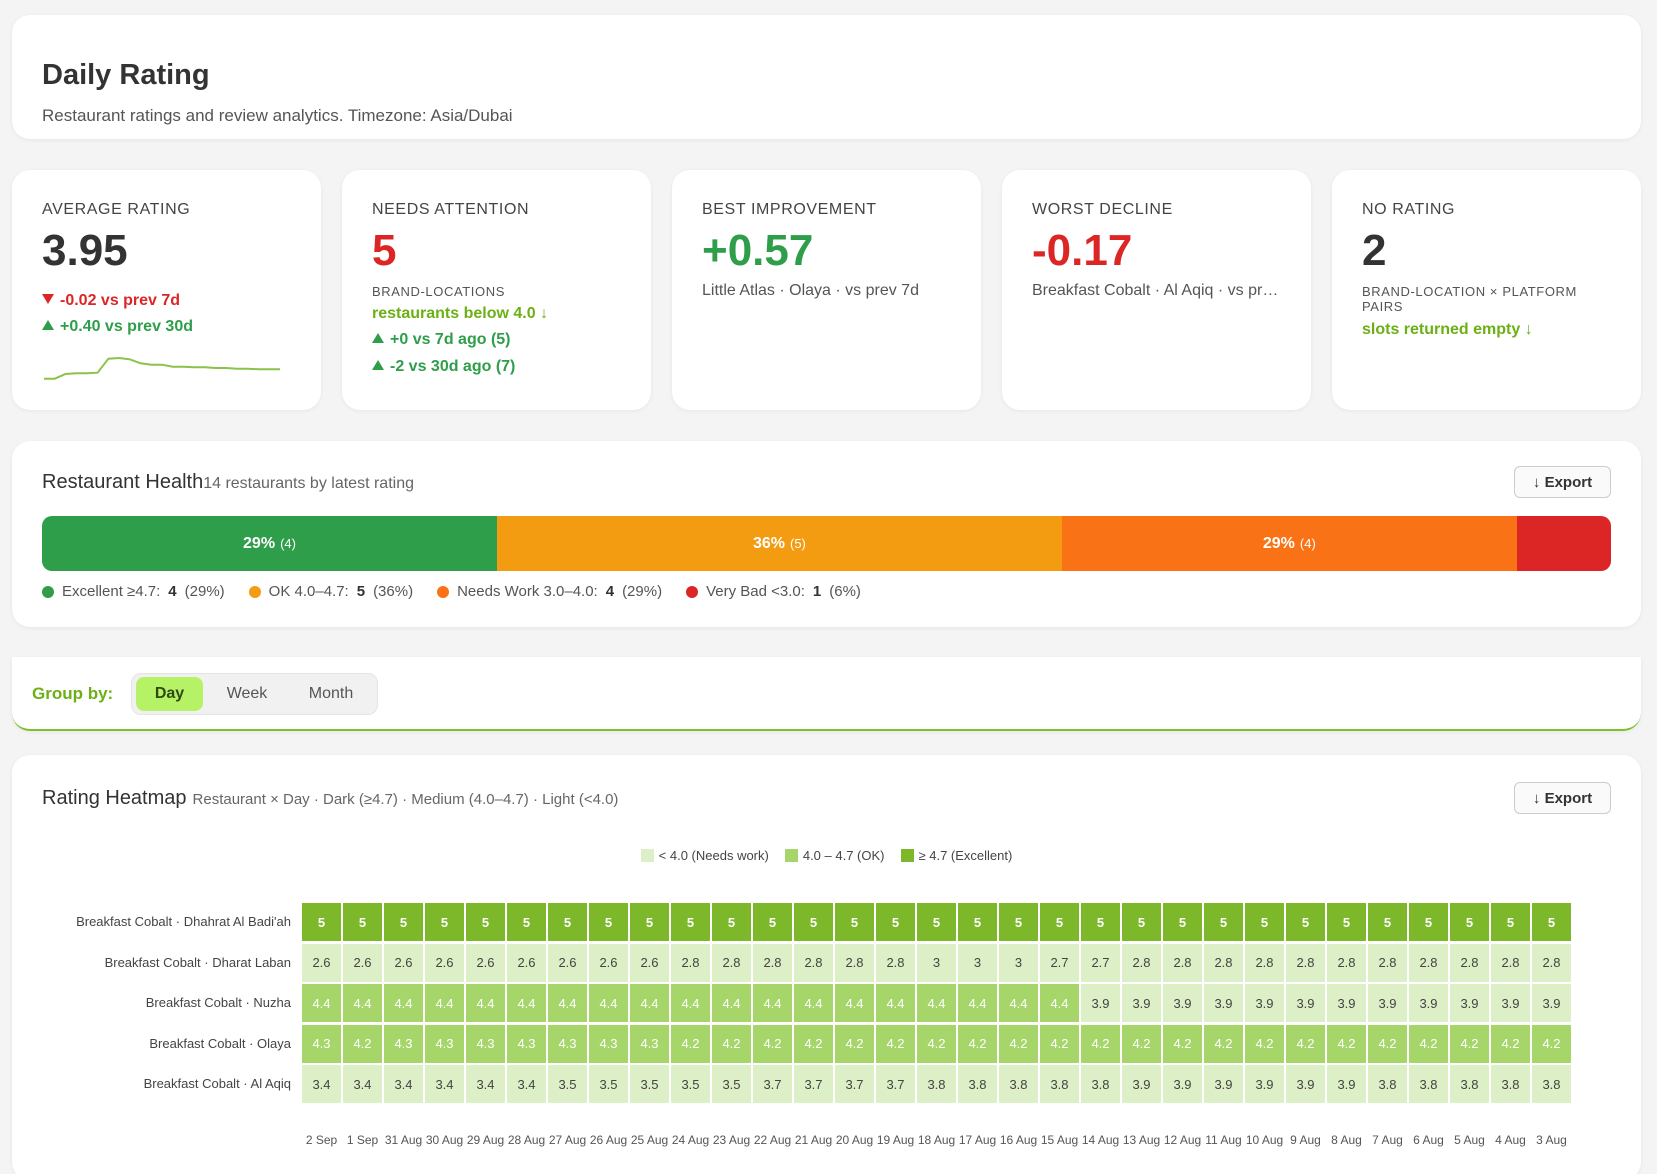  What do you see at coordinates (331, 693) in the screenshot?
I see `group-by-month: Month` at bounding box center [331, 693].